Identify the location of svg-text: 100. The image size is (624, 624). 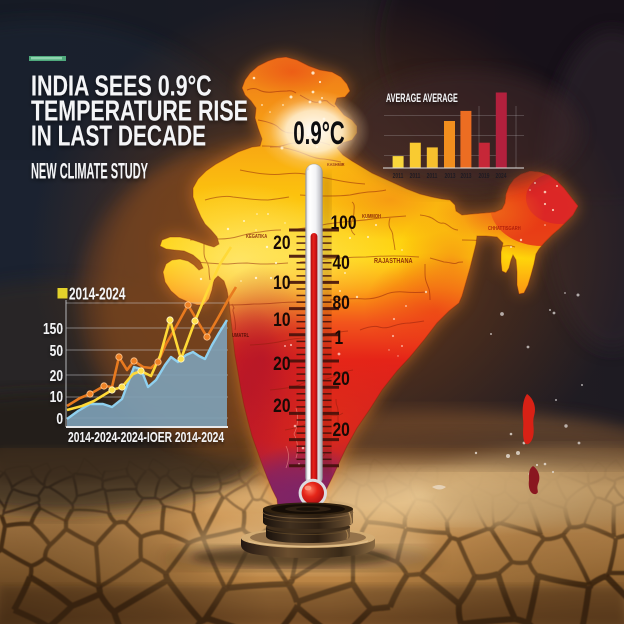
(344, 222).